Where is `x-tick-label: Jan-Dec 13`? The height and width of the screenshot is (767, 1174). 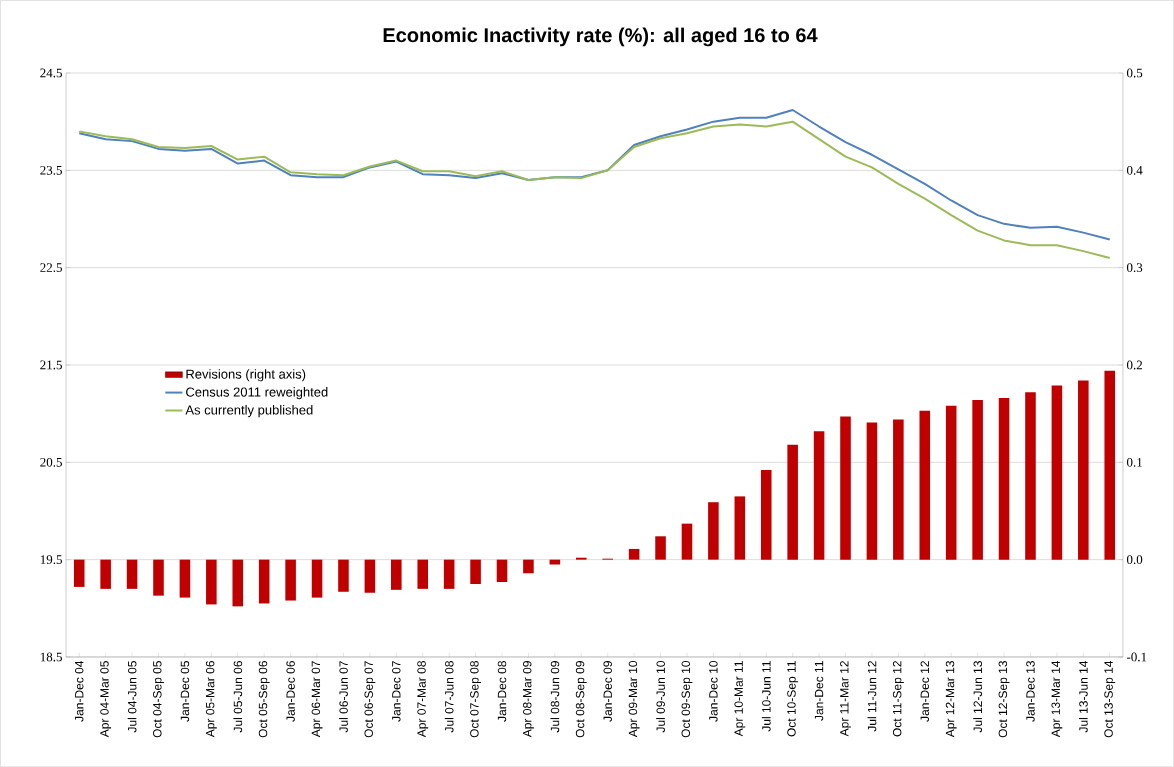 x-tick-label: Jan-Dec 13 is located at coordinates (1030, 691).